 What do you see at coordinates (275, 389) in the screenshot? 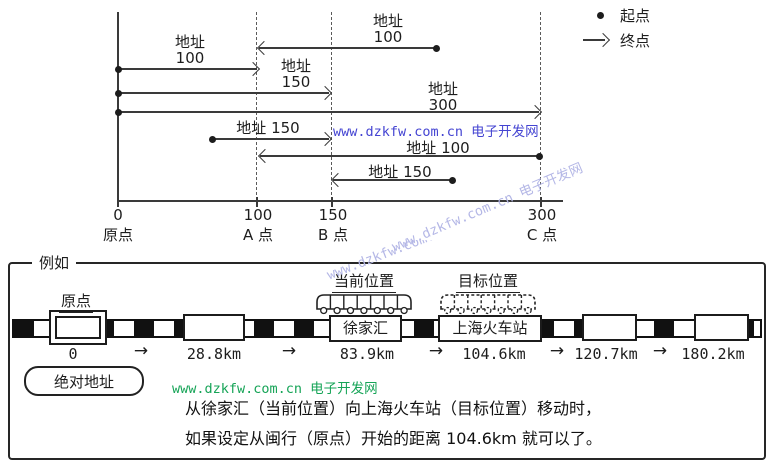
I see `watermark-green: www.dzkfw.com.cn 电子开发网` at bounding box center [275, 389].